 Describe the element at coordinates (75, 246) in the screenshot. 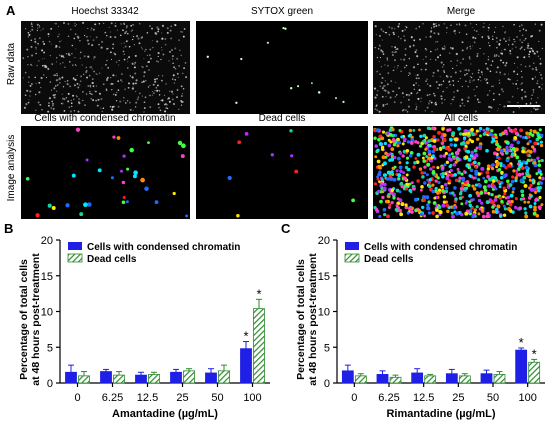

I see `legend-swatch-condensed` at that location.